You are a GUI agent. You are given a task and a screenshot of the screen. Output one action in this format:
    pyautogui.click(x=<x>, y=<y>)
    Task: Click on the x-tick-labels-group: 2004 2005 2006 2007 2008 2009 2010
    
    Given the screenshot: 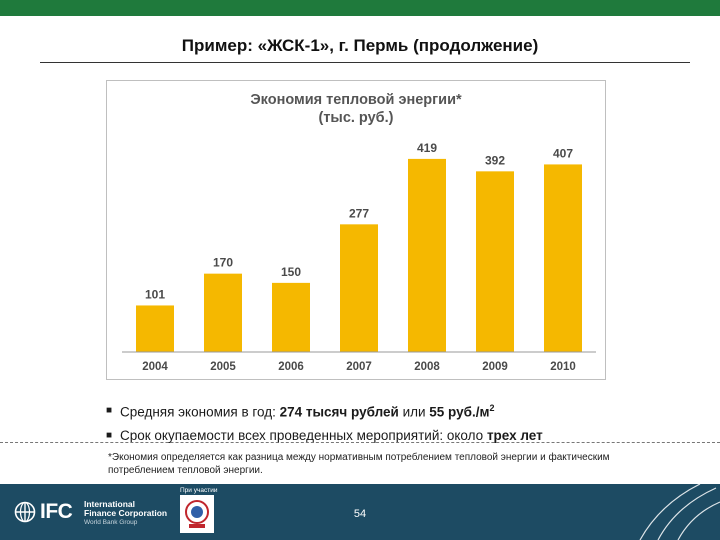 What is the action you would take?
    pyautogui.click(x=359, y=367)
    